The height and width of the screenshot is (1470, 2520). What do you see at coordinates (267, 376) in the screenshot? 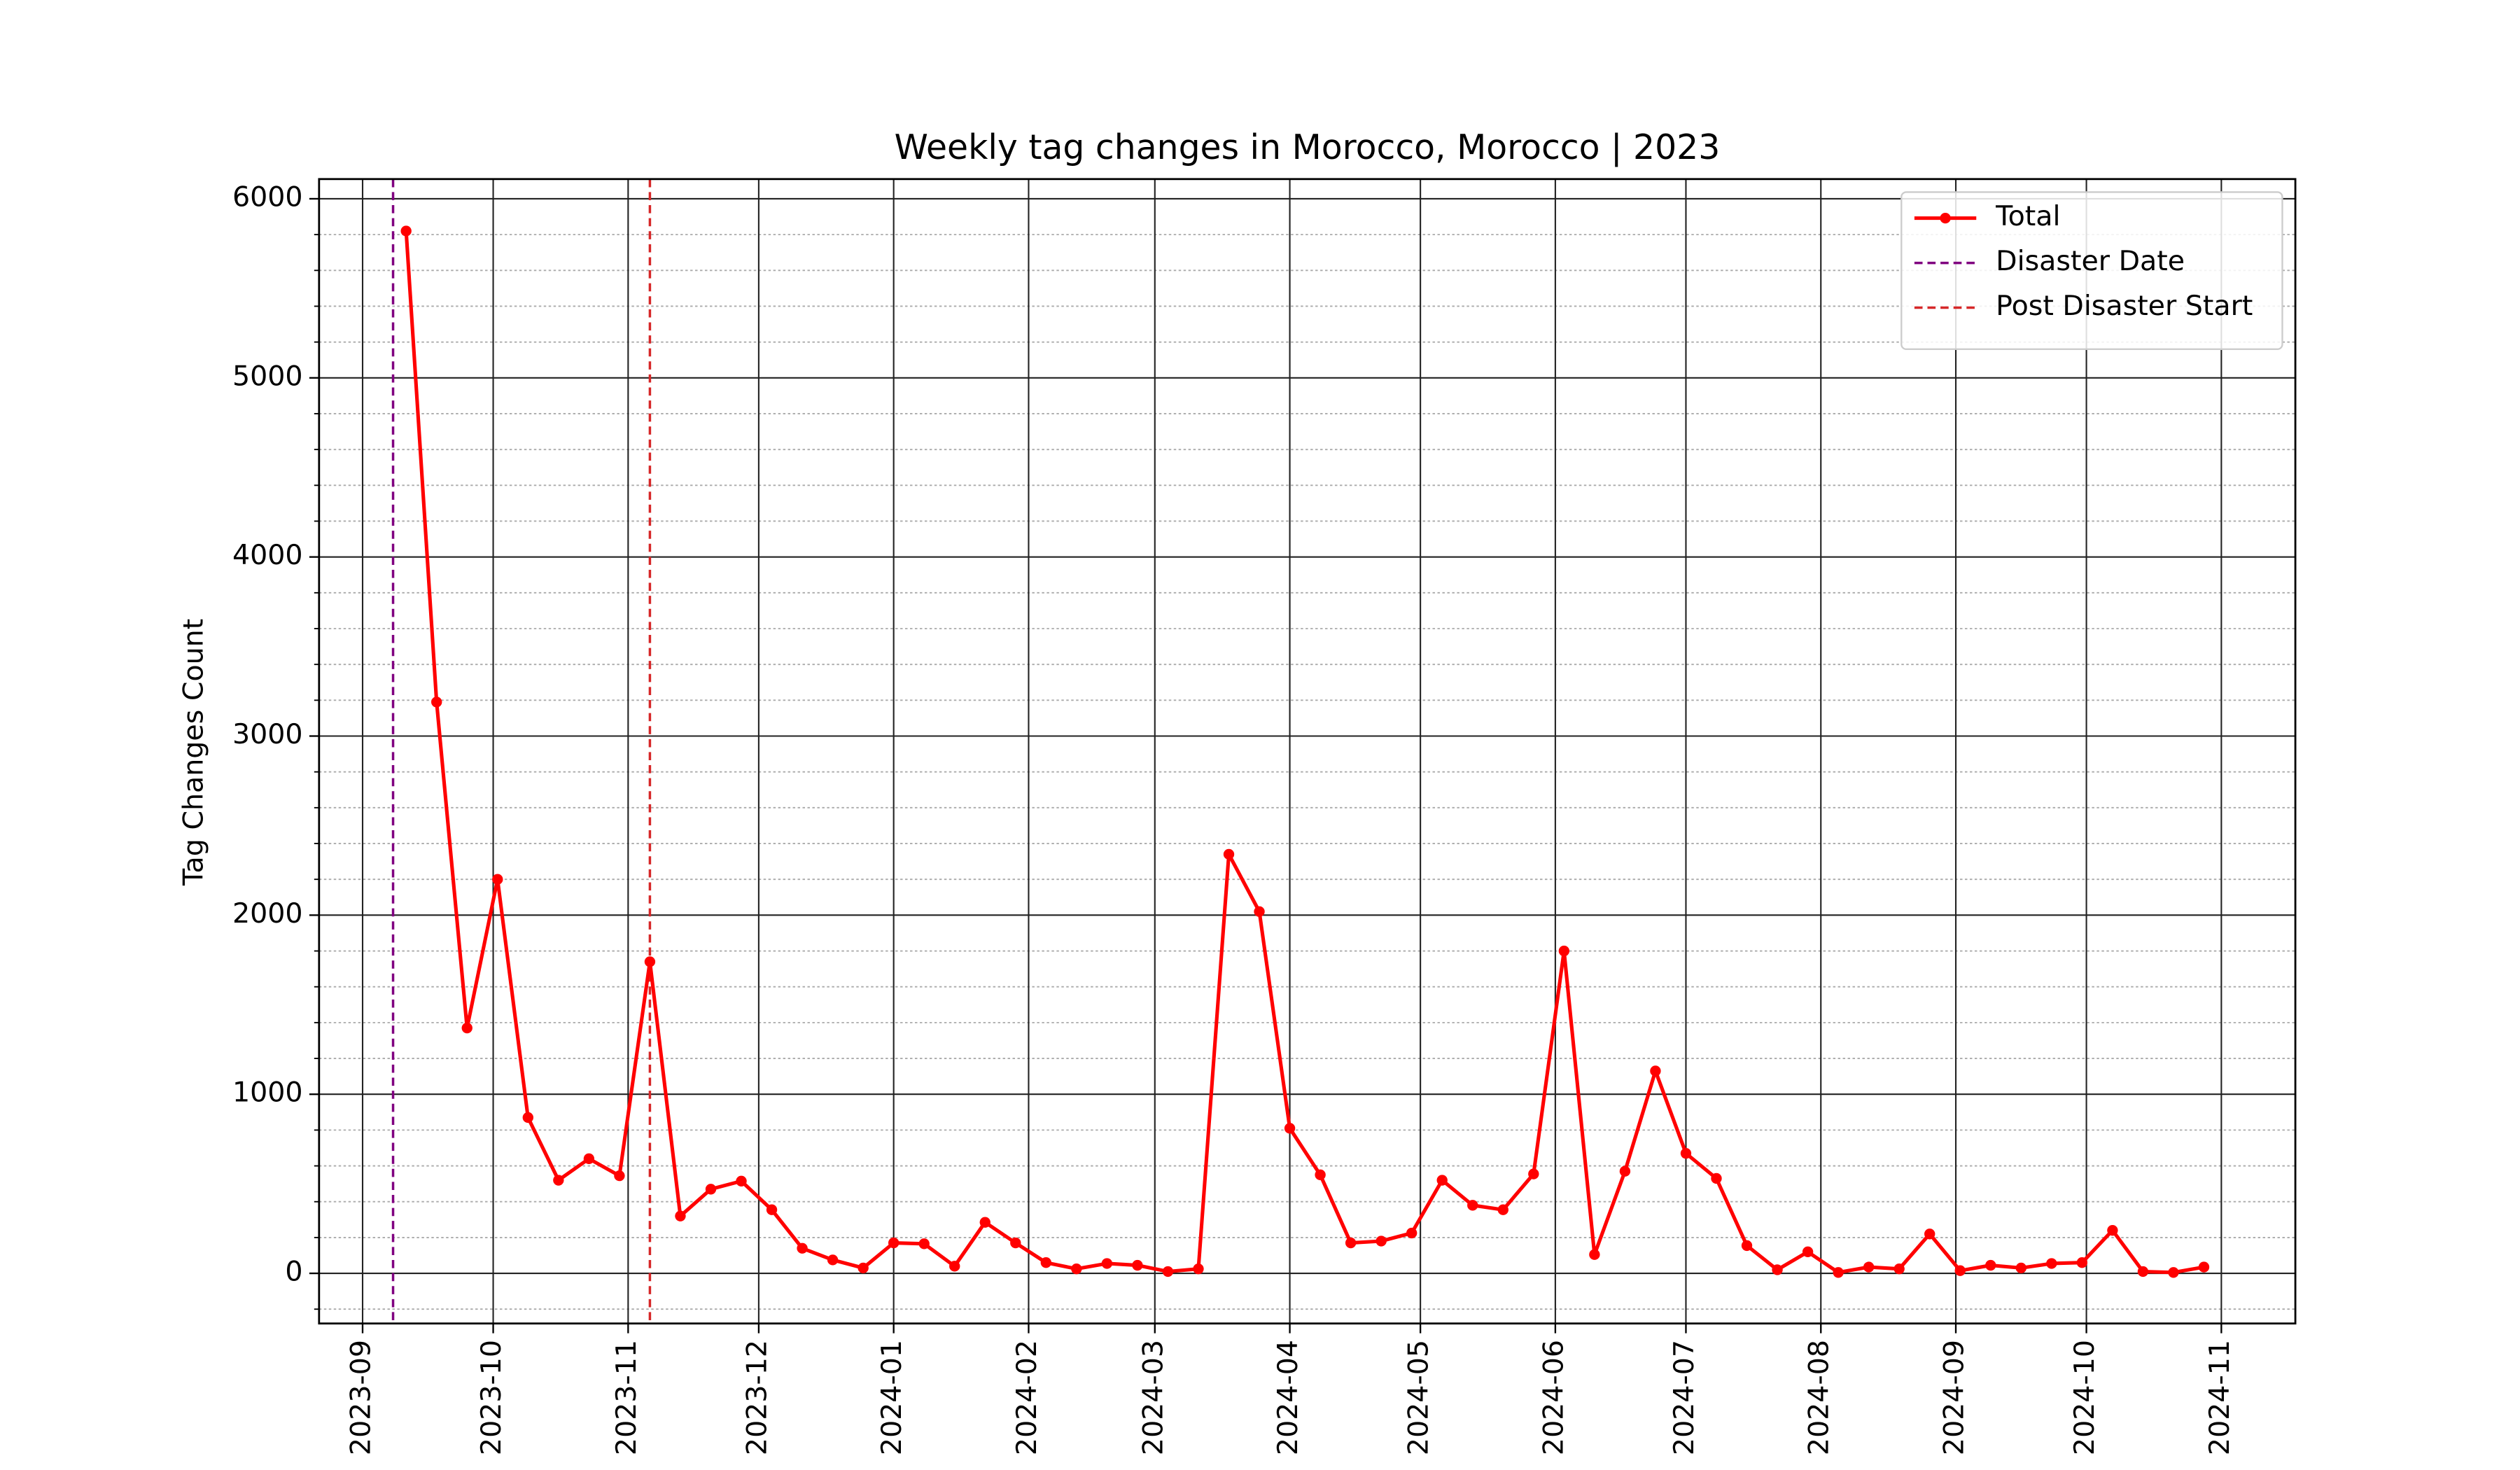
I see `y-tick-label: 5000` at bounding box center [267, 376].